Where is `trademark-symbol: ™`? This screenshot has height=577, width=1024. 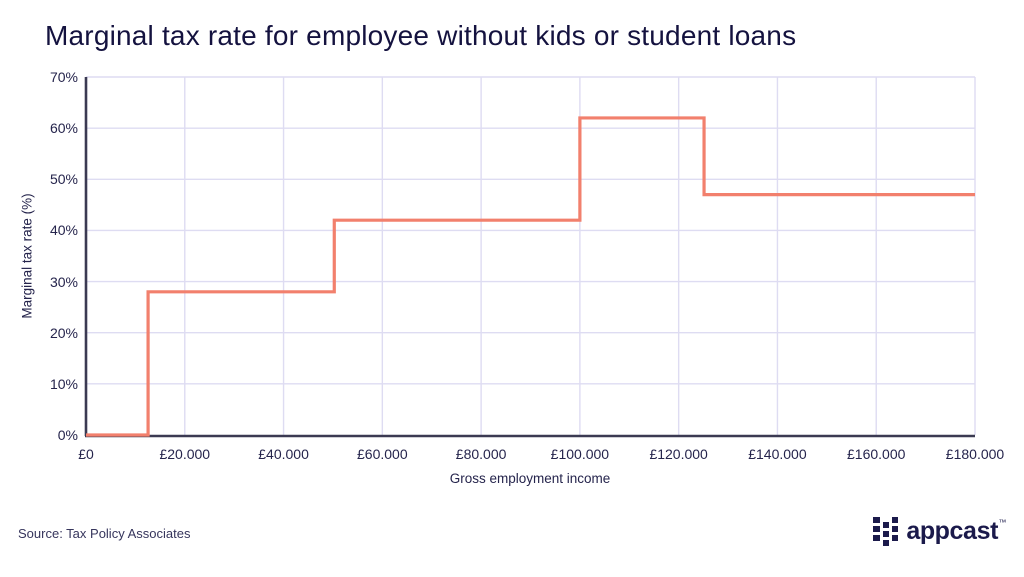 trademark-symbol: ™ is located at coordinates (1002, 522).